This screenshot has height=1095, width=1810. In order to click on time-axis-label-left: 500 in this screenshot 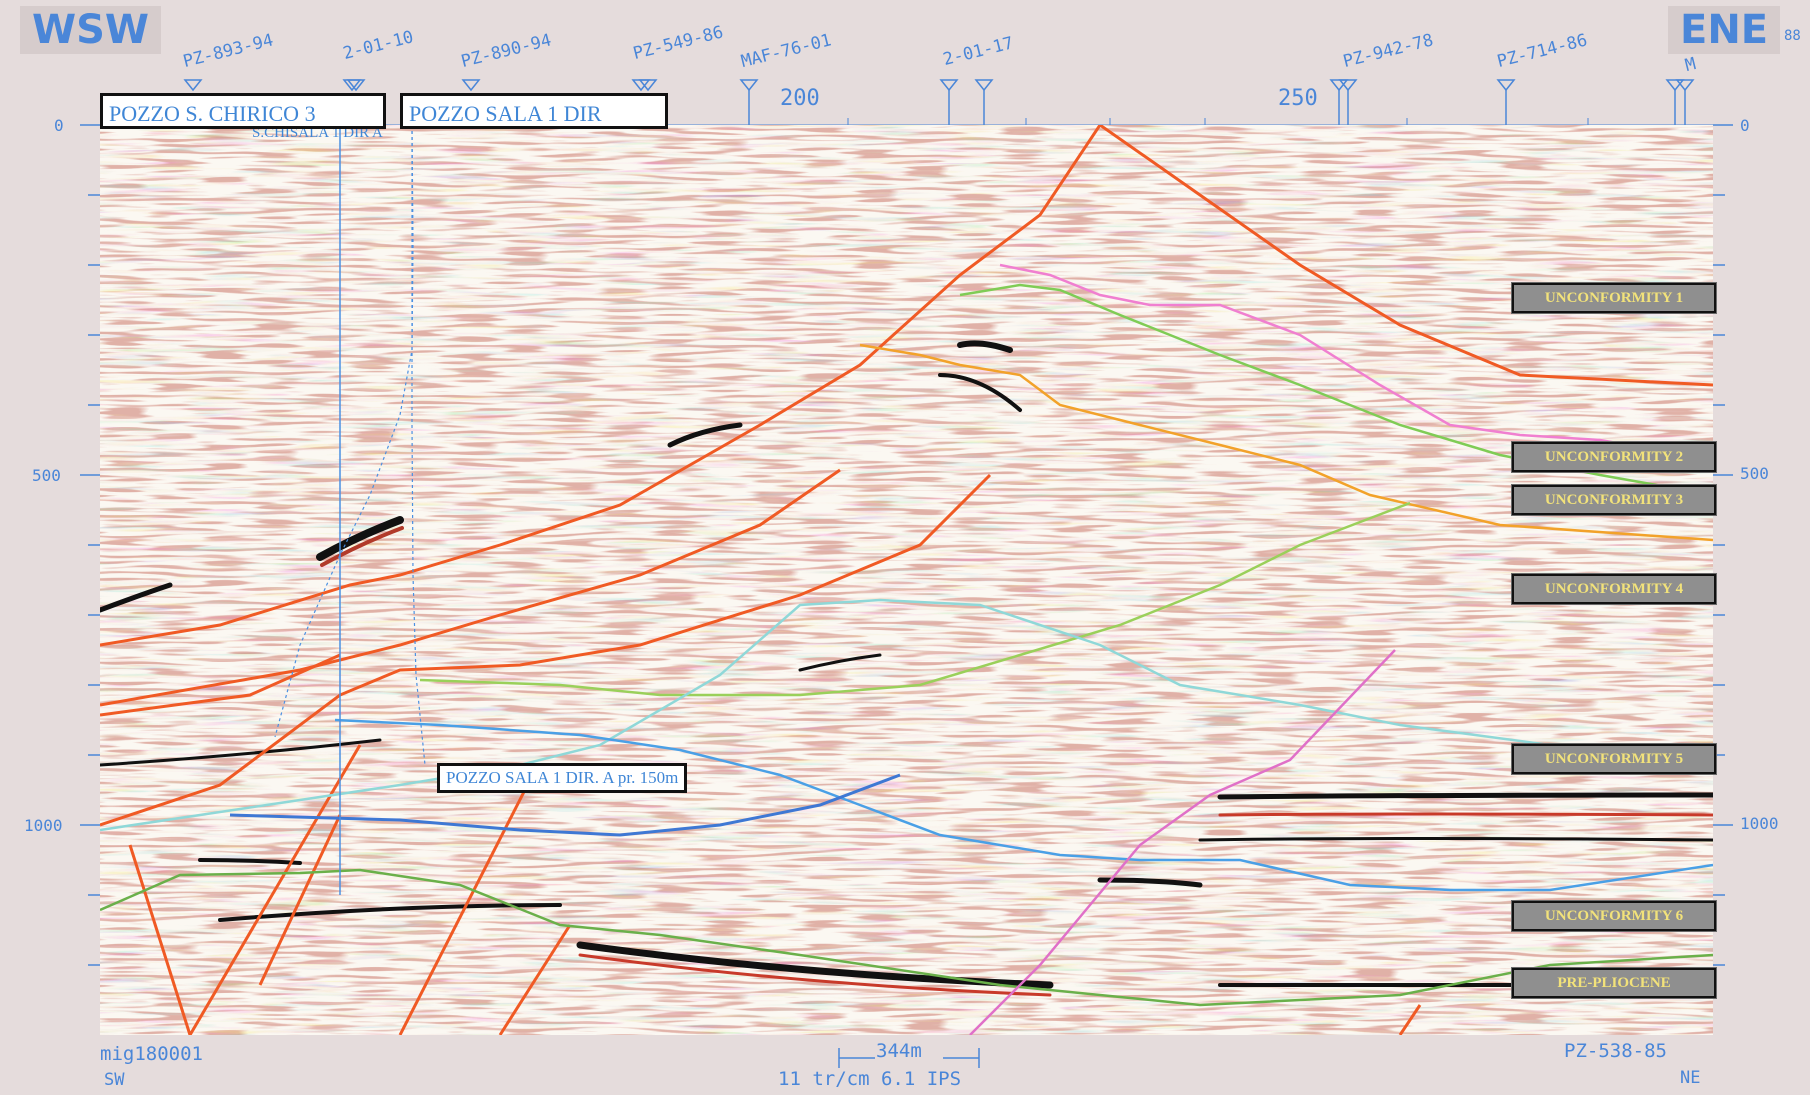, I will do `click(46, 475)`.